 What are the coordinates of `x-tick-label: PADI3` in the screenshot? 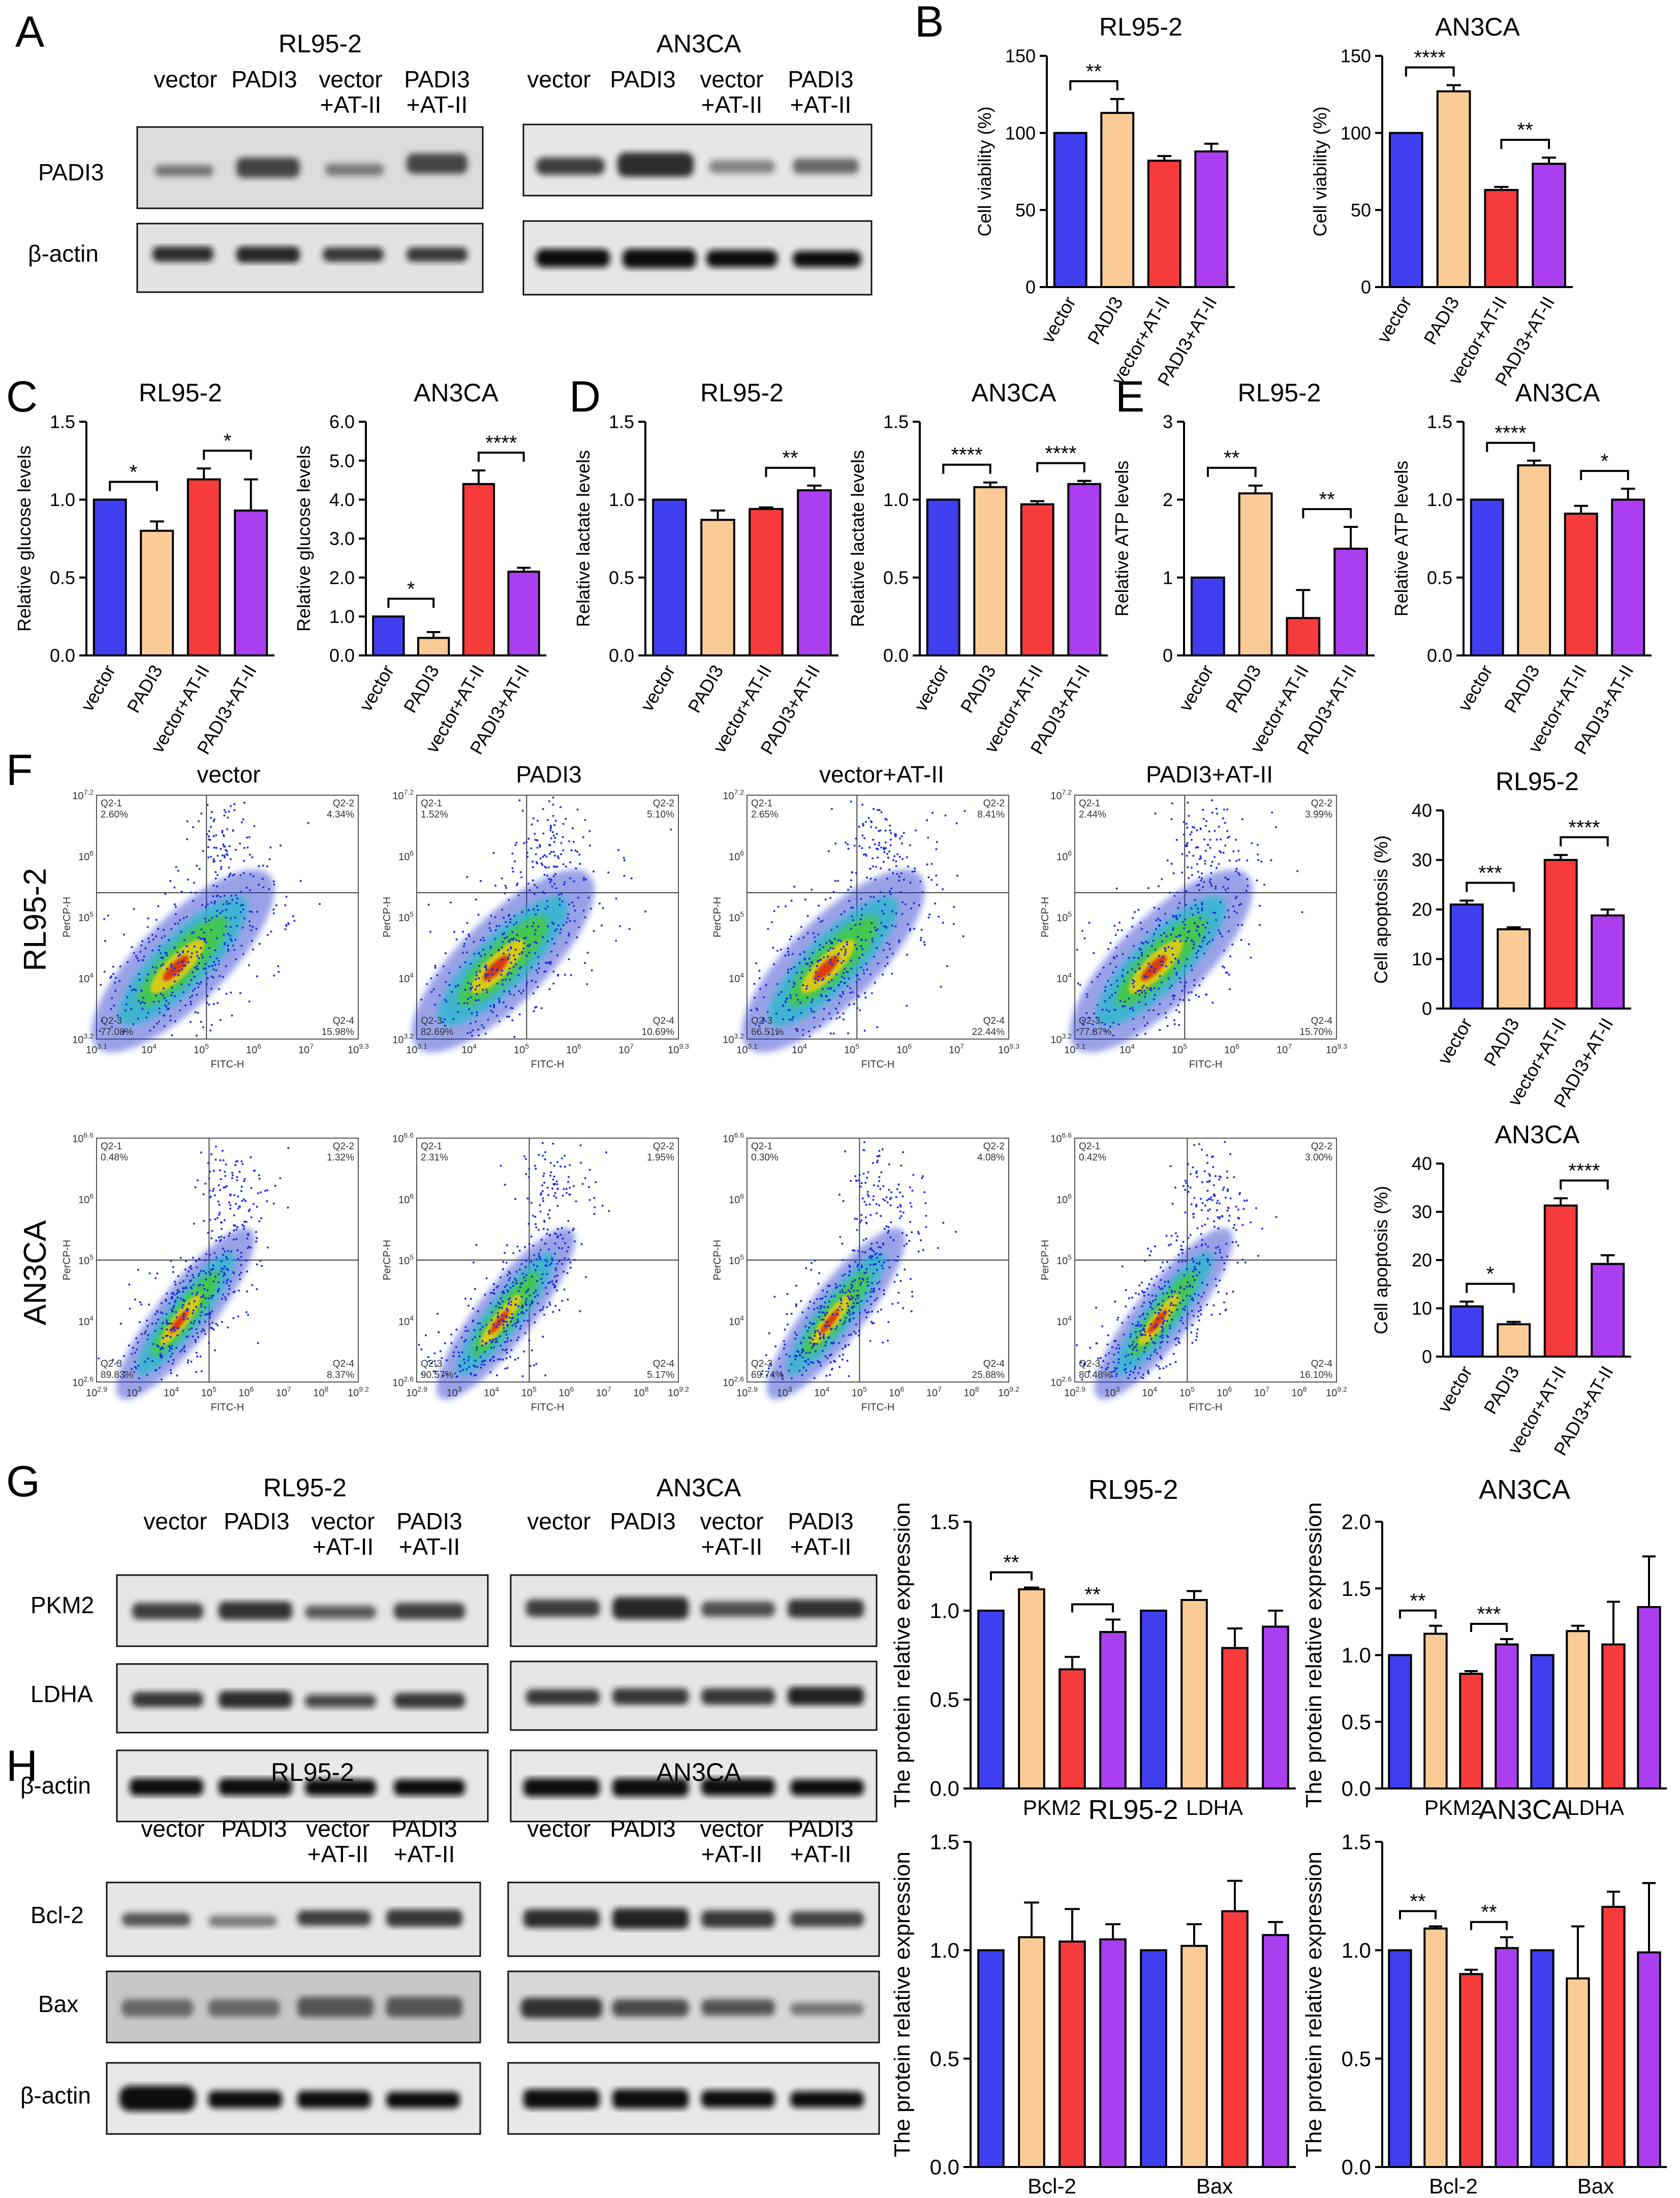 It's located at (705, 689).